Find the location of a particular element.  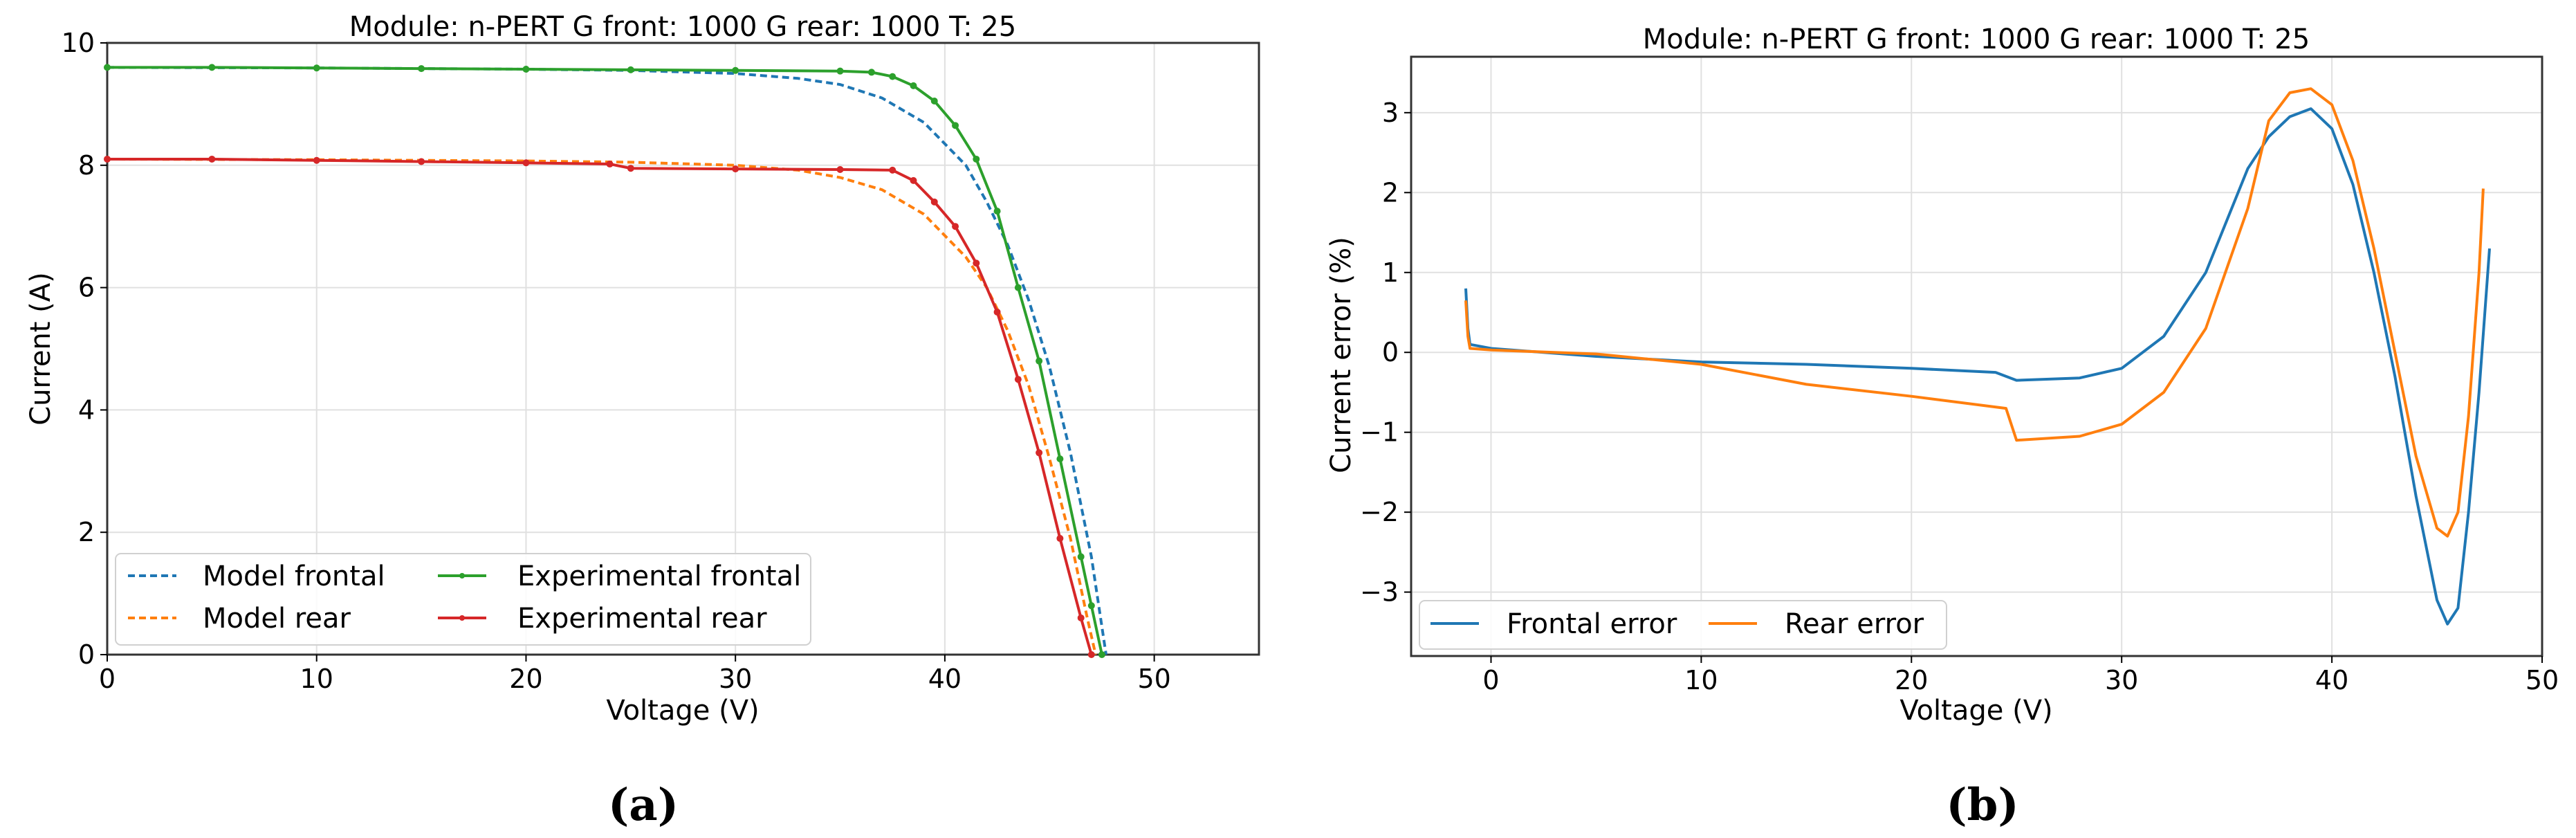

caption-a: (a) is located at coordinates (643, 805).